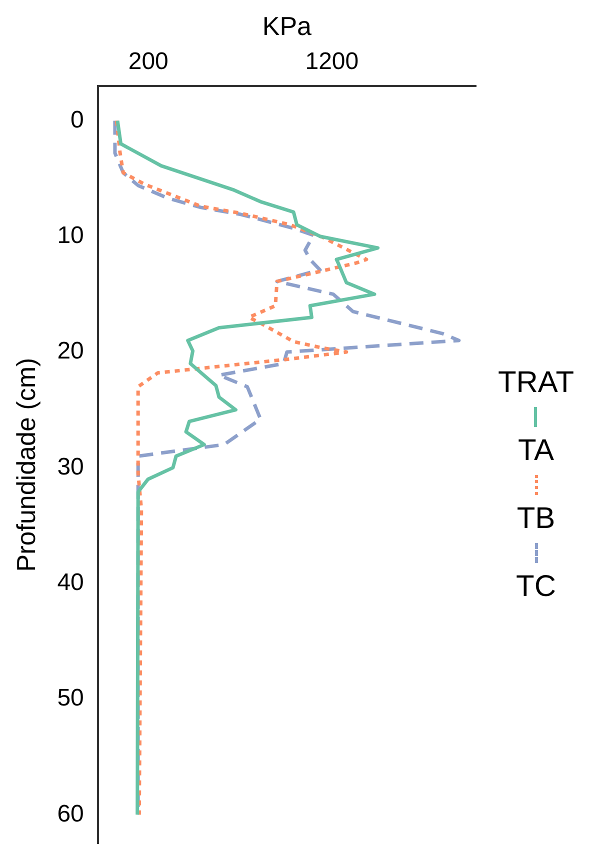 The height and width of the screenshot is (866, 595). What do you see at coordinates (70, 814) in the screenshot?
I see `y-tick-label: 60` at bounding box center [70, 814].